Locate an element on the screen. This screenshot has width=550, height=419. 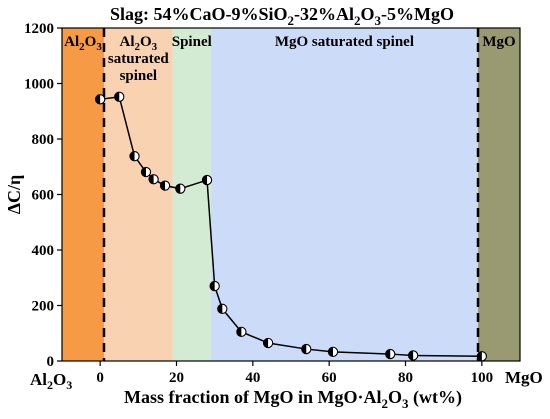
data-point-7-half is located at coordinates (205, 180).